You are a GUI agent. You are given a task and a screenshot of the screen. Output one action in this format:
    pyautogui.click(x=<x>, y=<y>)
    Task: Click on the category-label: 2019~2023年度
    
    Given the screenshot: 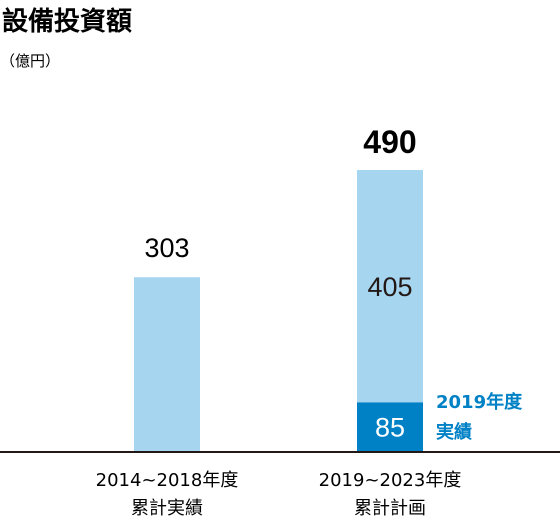 What is the action you would take?
    pyautogui.click(x=390, y=480)
    